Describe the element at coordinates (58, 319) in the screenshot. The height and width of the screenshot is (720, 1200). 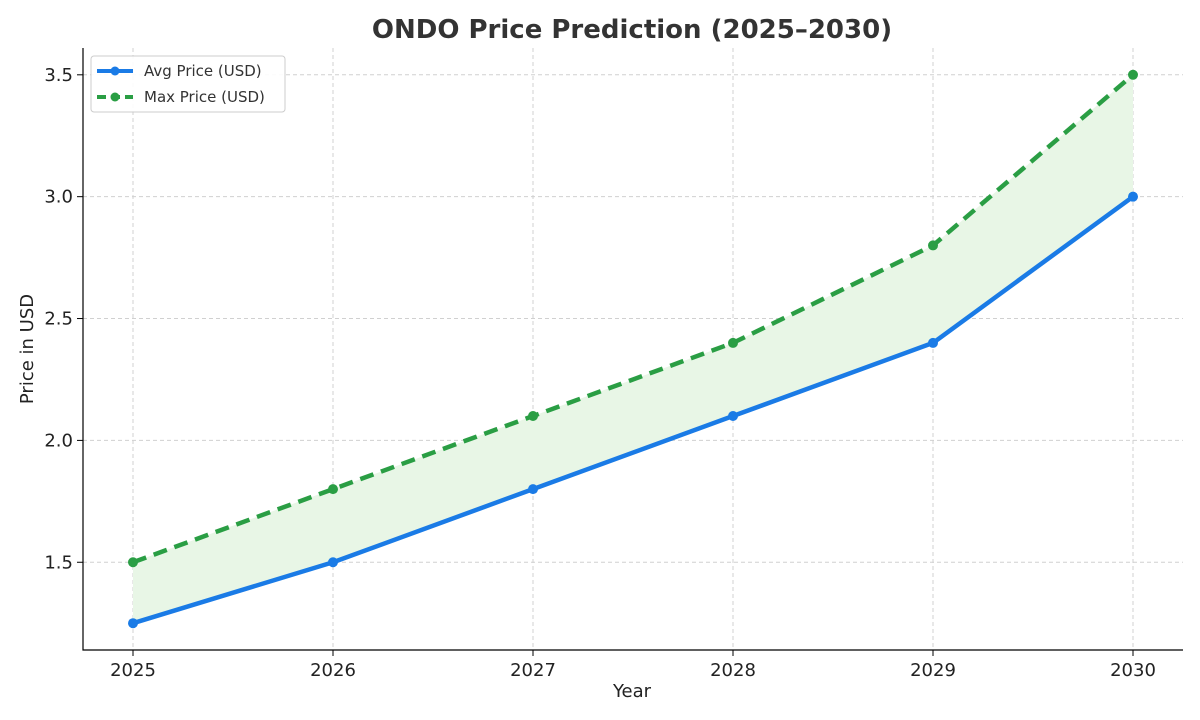
I see `y-tick-label: 2.5` at that location.